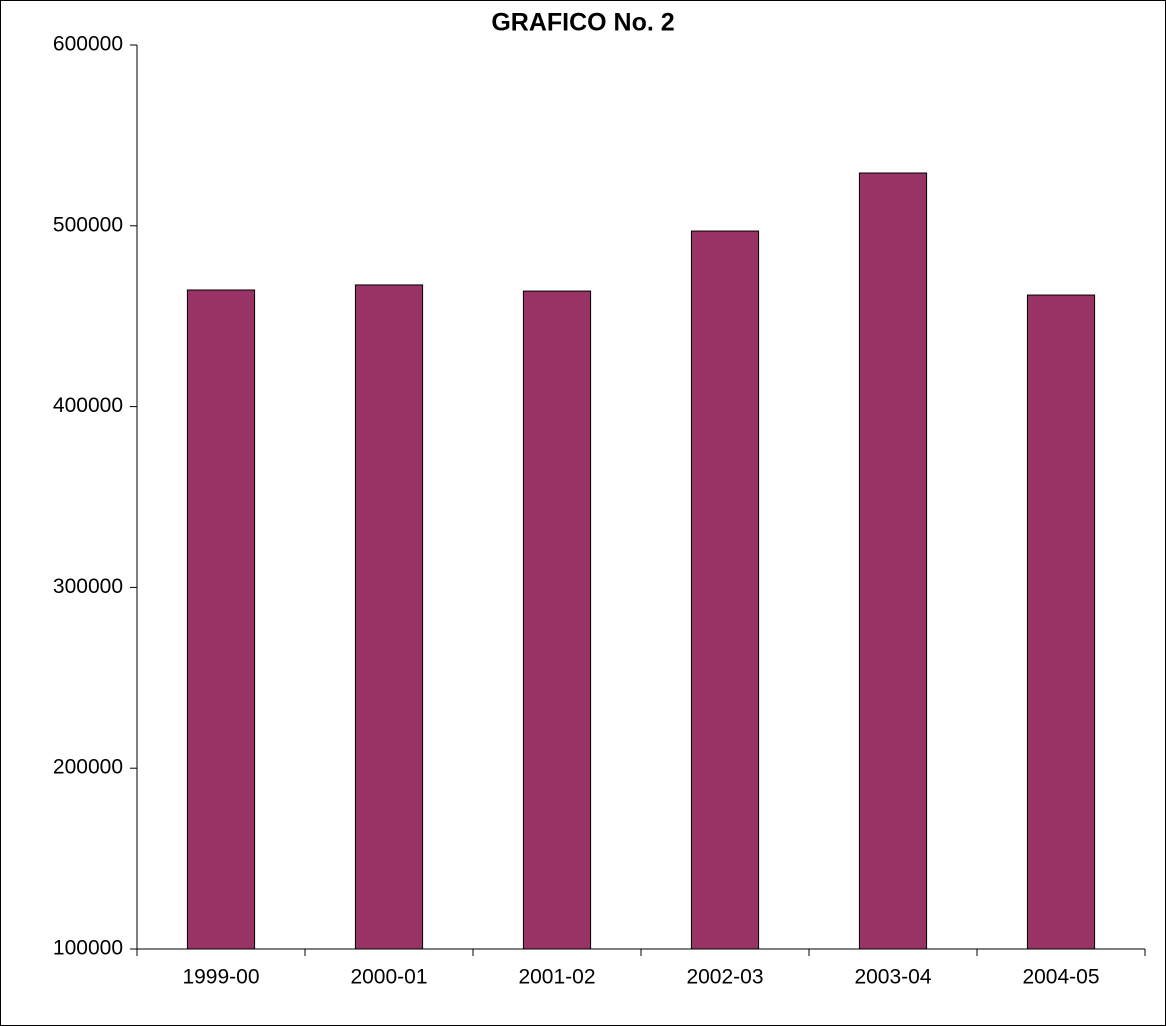 This screenshot has width=1166, height=1026. Describe the element at coordinates (88, 767) in the screenshot. I see `y-tick-label: 200000` at that location.